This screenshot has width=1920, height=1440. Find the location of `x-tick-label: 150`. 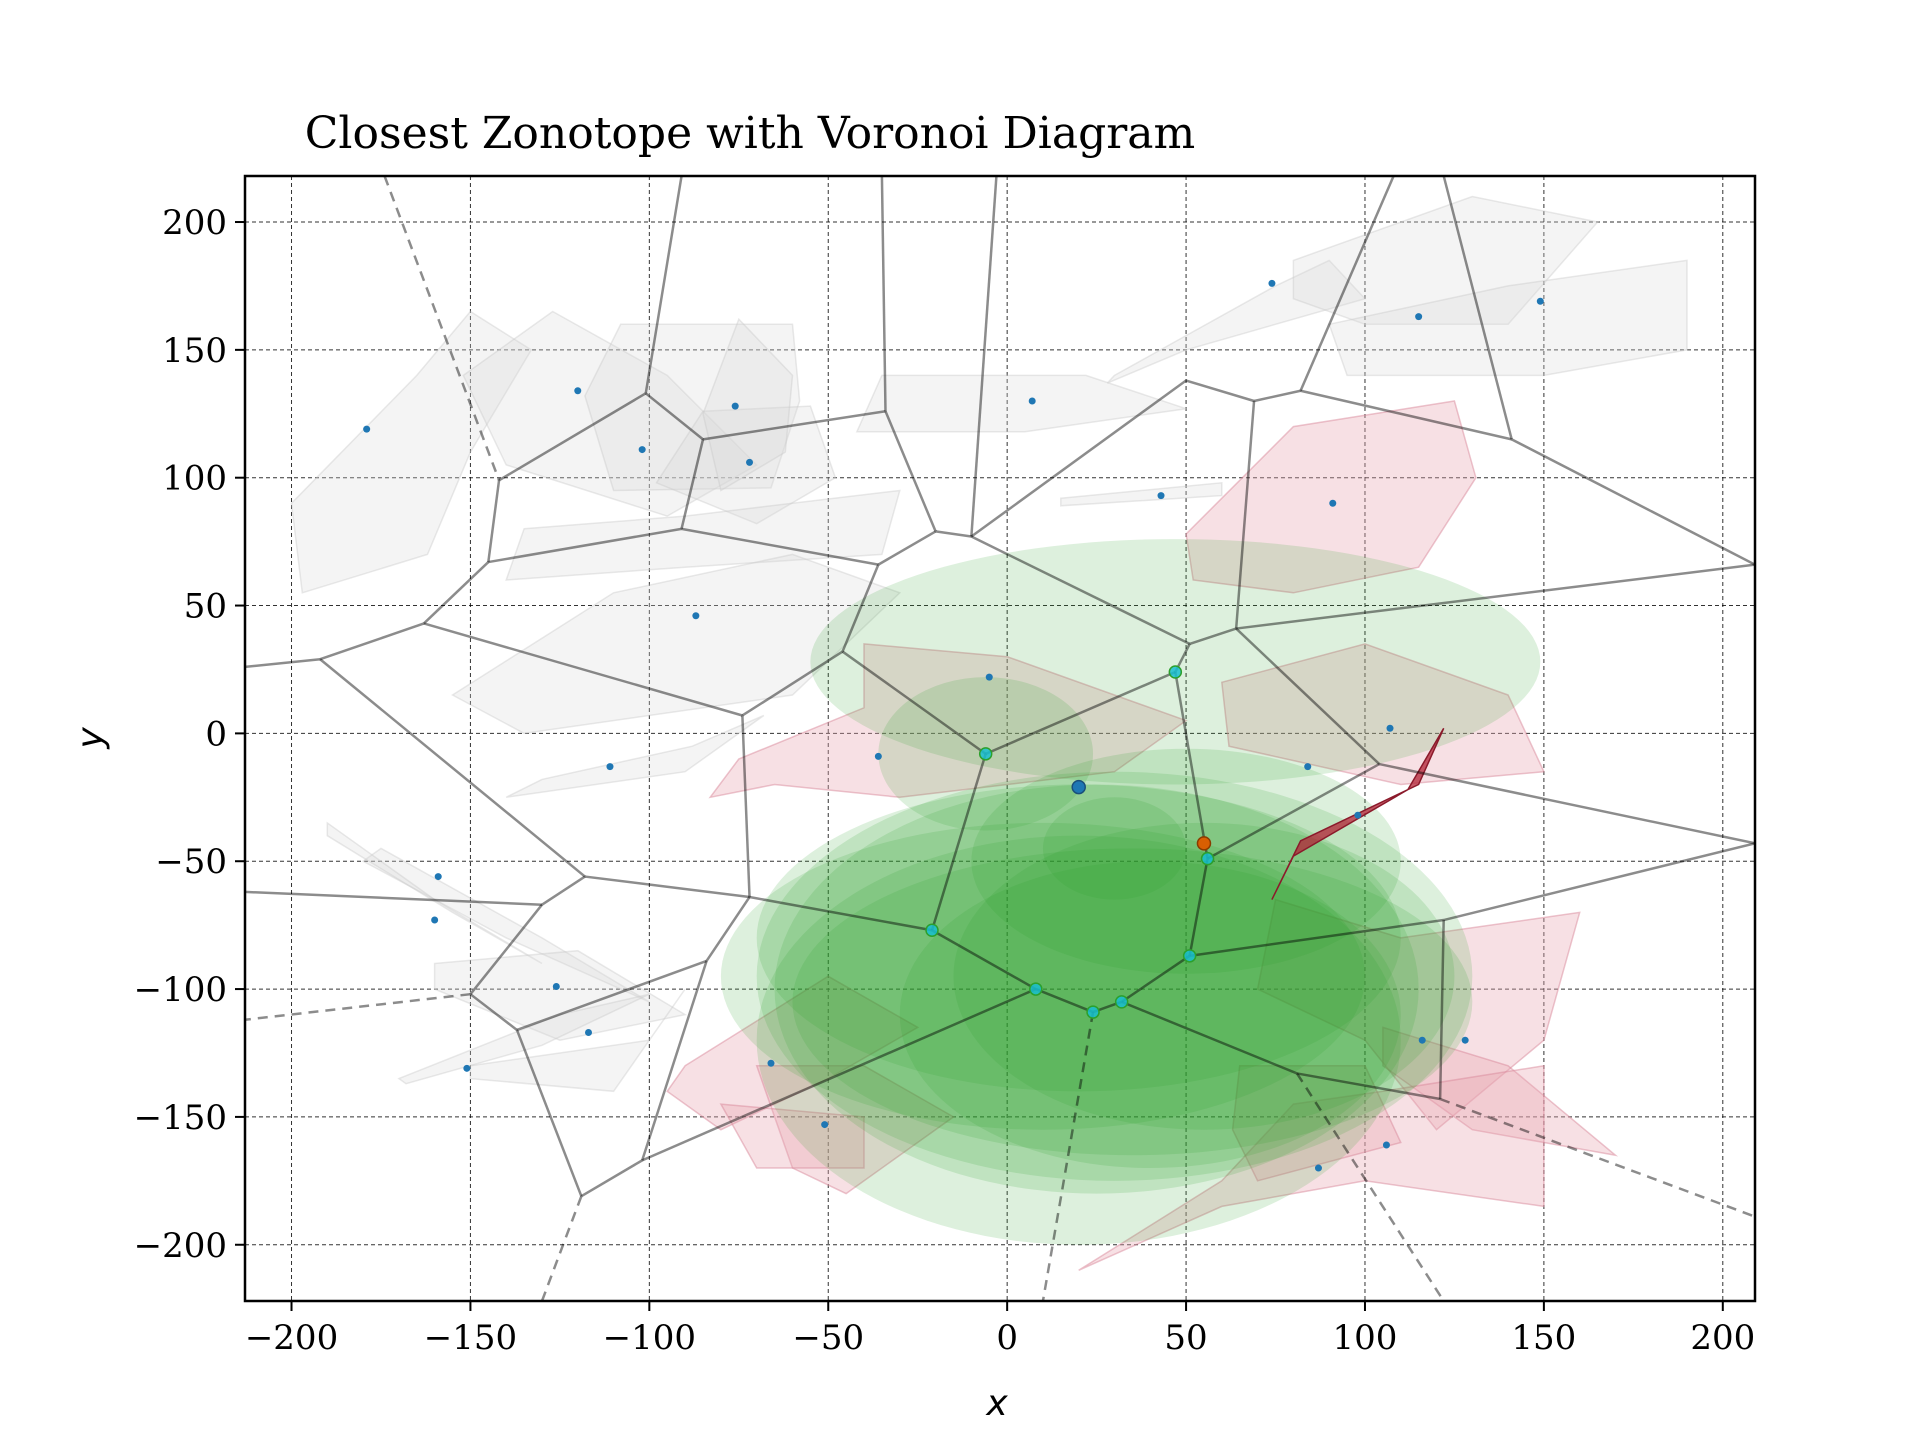

x-tick-label: 150 is located at coordinates (1543, 1338).